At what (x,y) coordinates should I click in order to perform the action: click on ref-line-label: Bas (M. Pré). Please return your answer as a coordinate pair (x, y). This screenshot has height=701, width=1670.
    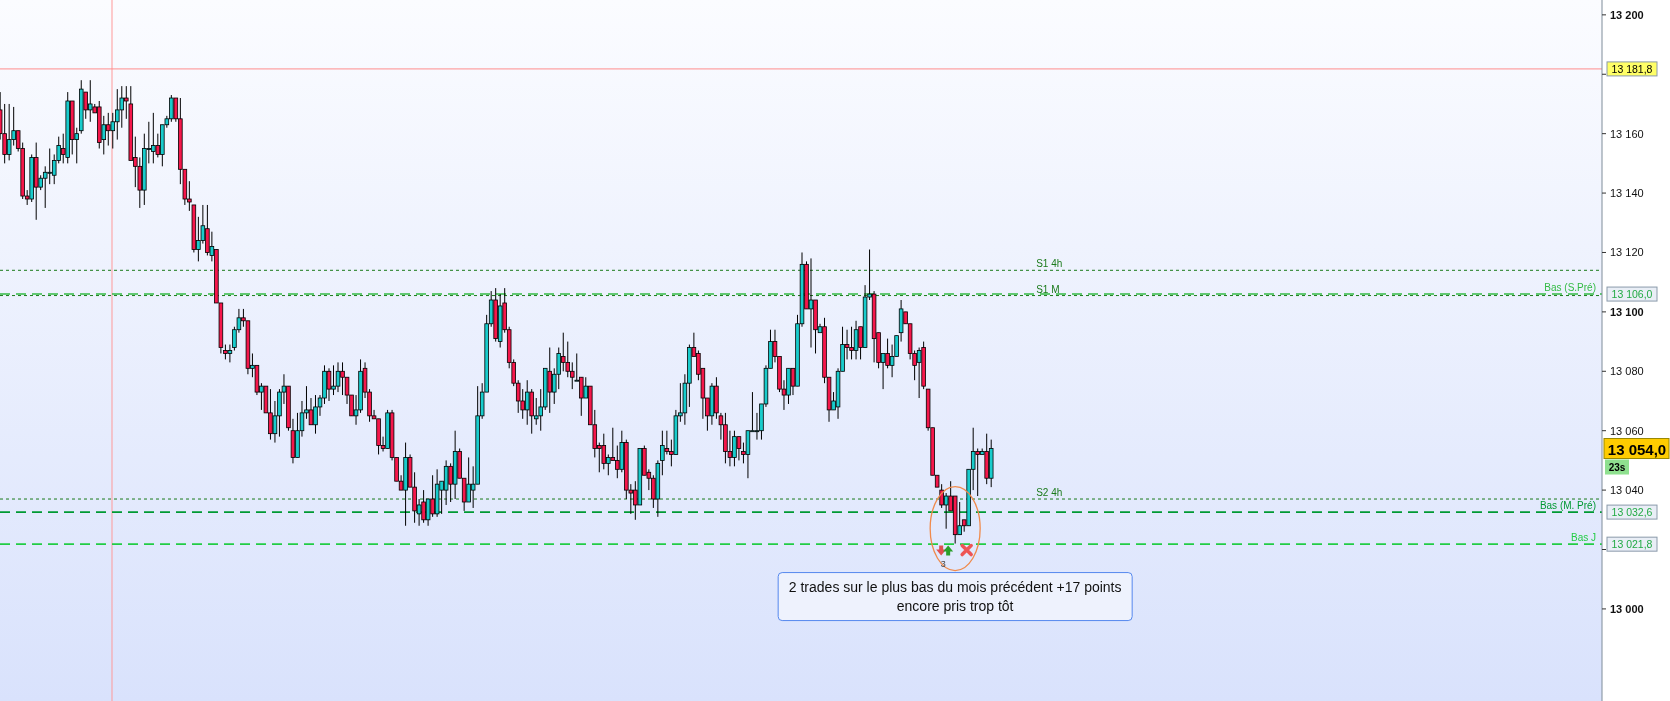
    Looking at the image, I should click on (1567, 506).